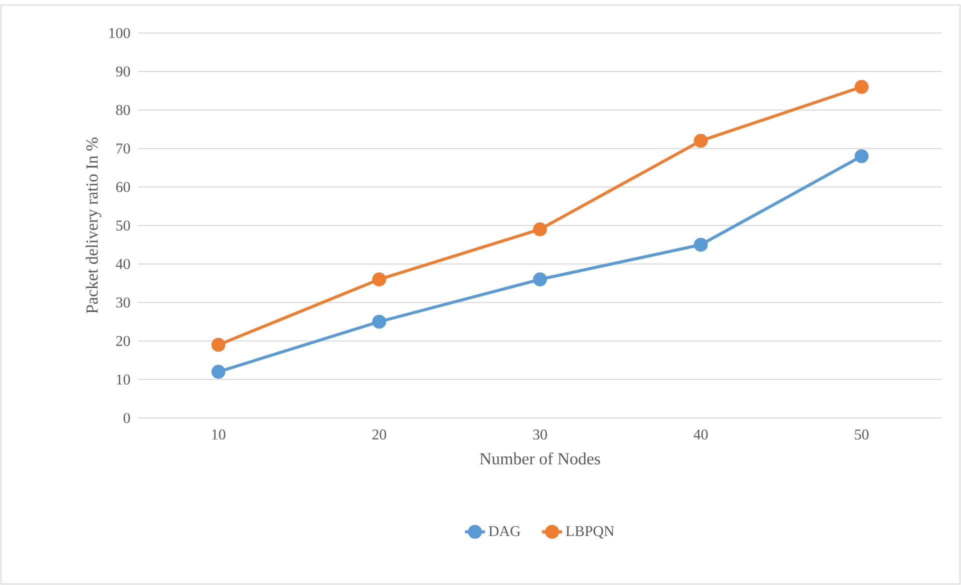 This screenshot has width=961, height=585. I want to click on x-axis-title: Number of Nodes, so click(540, 458).